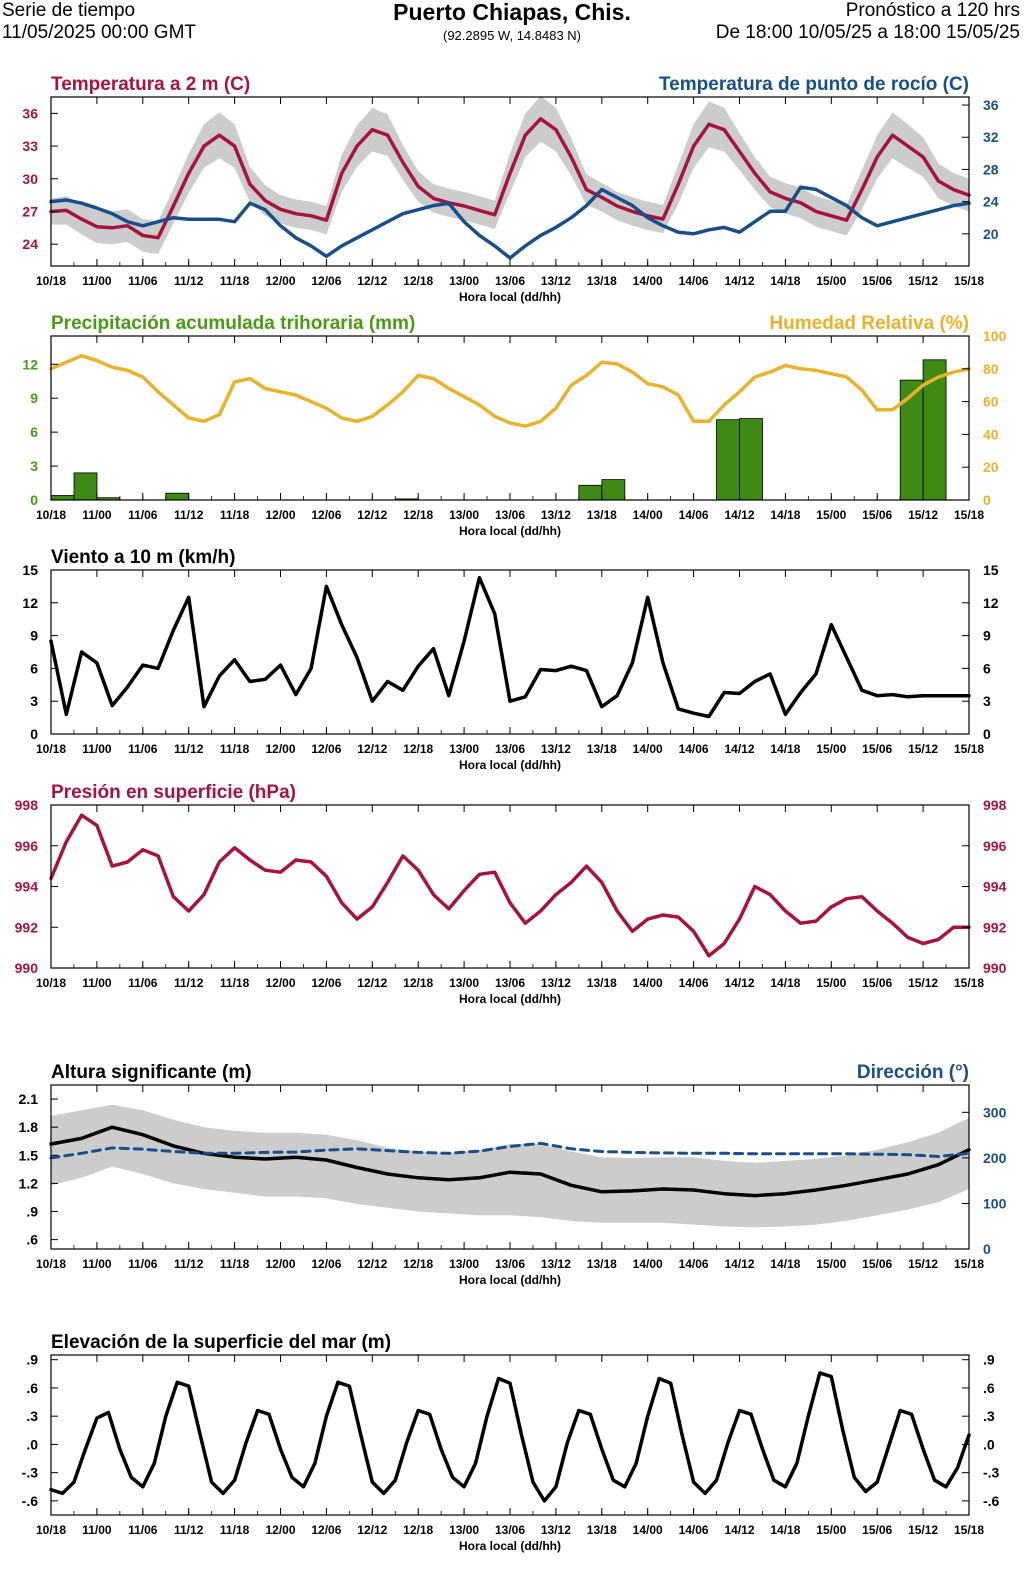 The image size is (1024, 1576). I want to click on panel-title-left: Altura significante (m), so click(151, 1072).